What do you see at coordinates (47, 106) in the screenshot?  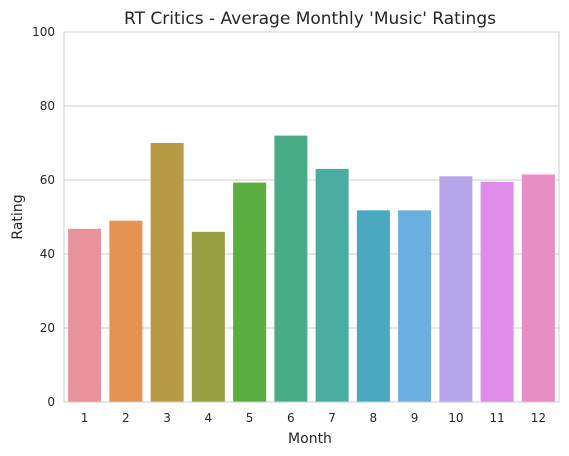 I see `y-tick-label: 80` at bounding box center [47, 106].